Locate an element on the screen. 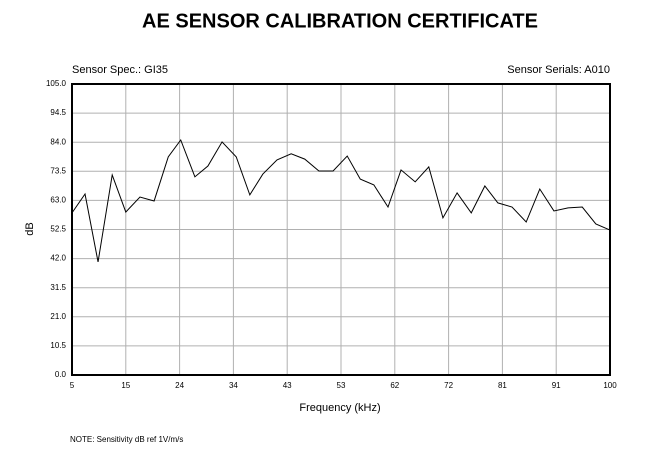 The width and height of the screenshot is (650, 462). x-tick-label: 81 is located at coordinates (502, 385).